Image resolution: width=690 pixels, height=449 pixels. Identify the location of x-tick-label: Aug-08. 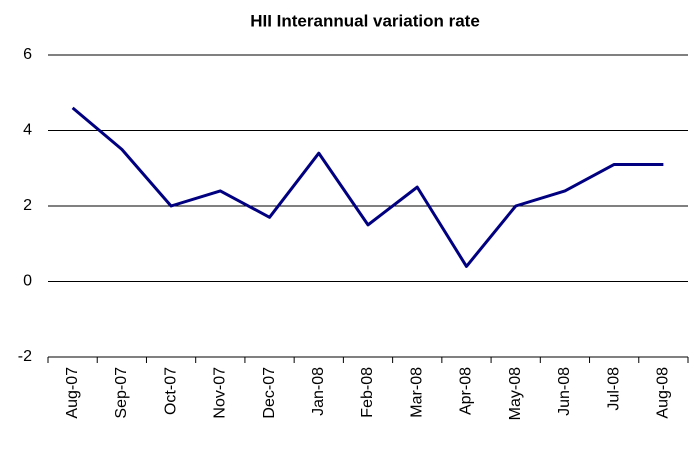
(663, 393).